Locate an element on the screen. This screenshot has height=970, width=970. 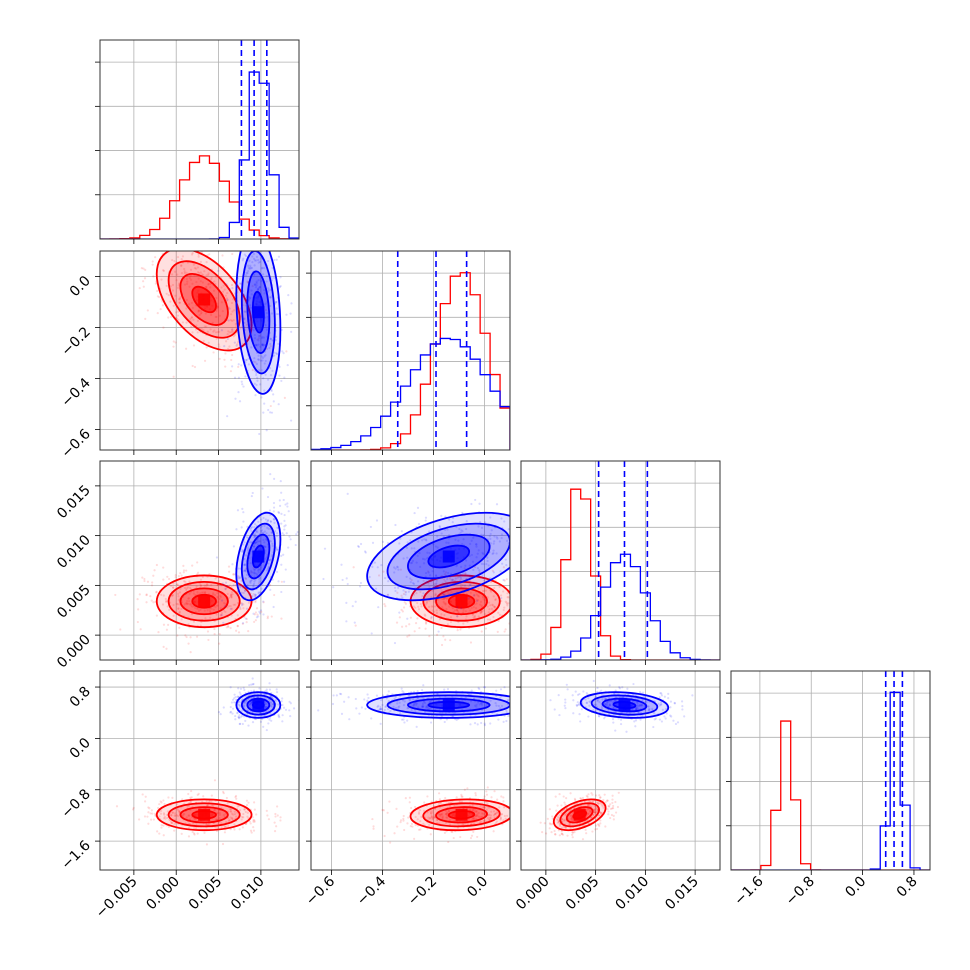
x-tick-label: 0.015 is located at coordinates (682, 894).